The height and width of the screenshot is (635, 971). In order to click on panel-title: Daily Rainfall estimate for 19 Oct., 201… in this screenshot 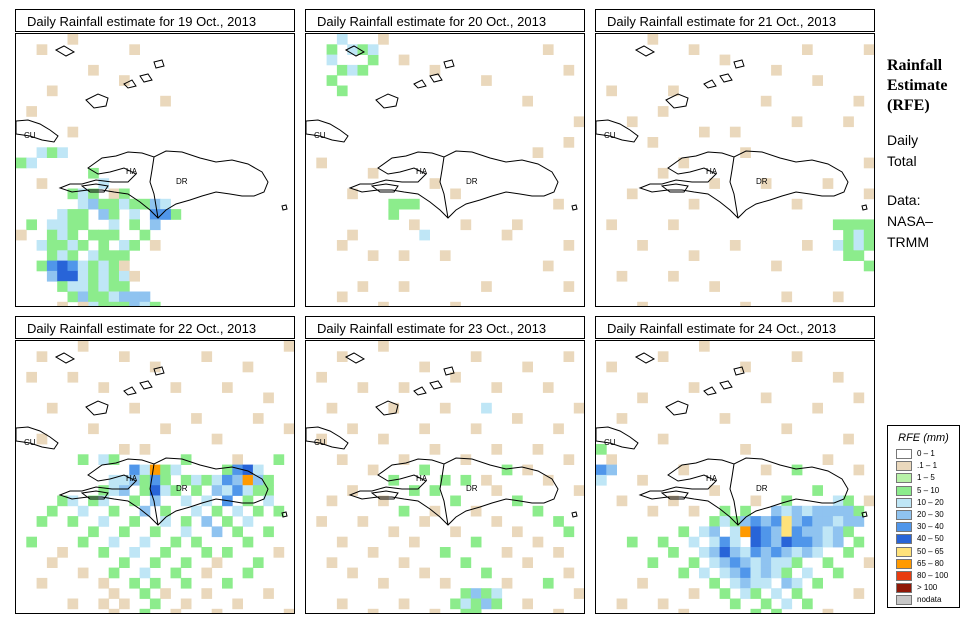, I will do `click(155, 20)`.